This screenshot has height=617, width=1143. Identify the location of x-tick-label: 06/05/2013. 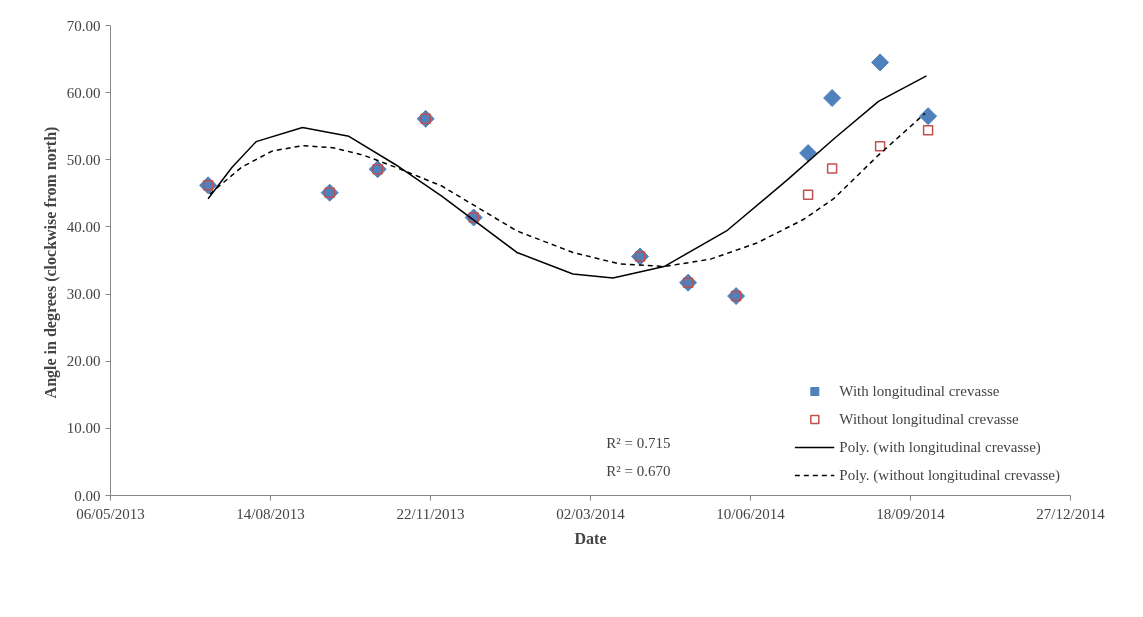
(110, 513).